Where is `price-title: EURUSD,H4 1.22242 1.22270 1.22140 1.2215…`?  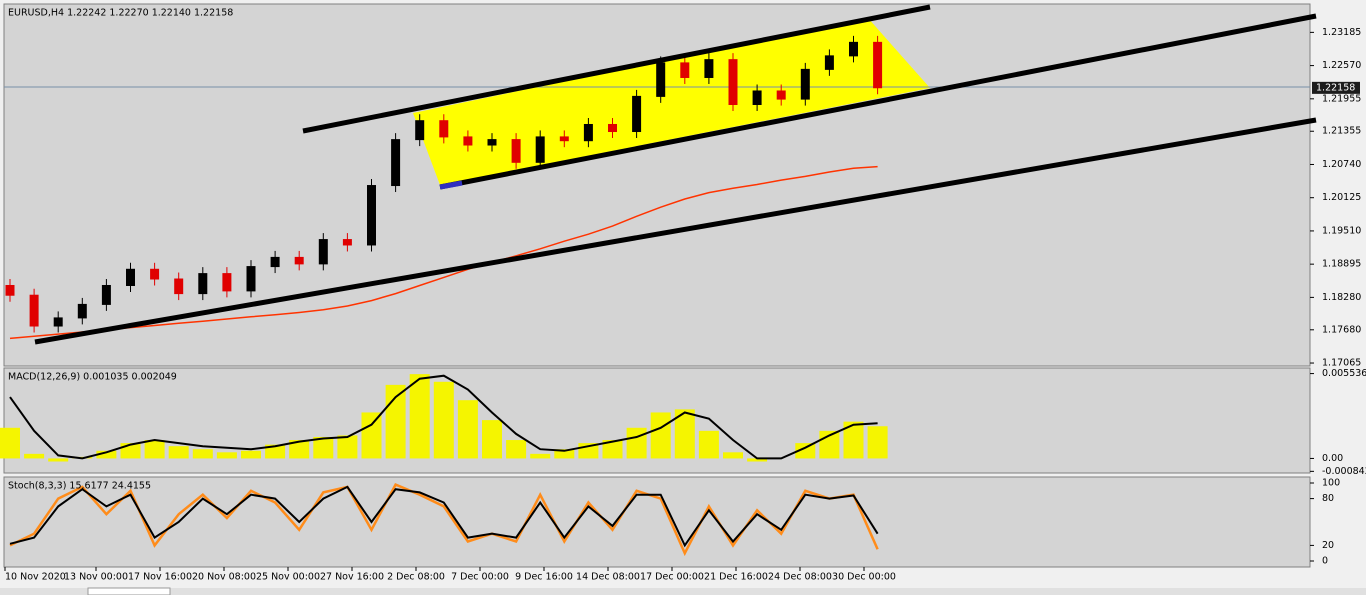
price-title: EURUSD,H4 1.22242 1.22270 1.22140 1.2215… is located at coordinates (120, 13).